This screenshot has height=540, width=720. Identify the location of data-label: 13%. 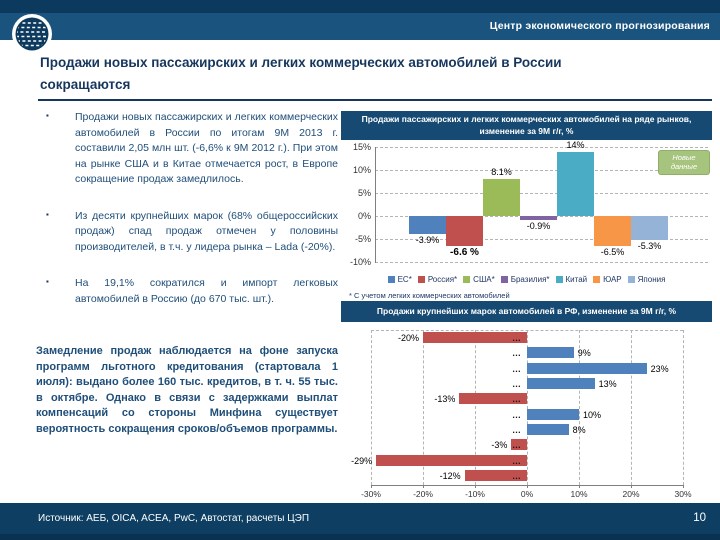
(607, 384).